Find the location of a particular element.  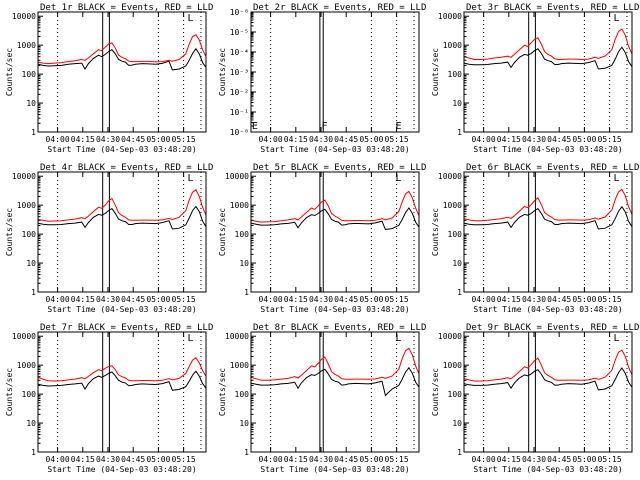

panel-title: Det 6r BLACK = Events, RED = LLD is located at coordinates (552, 168).